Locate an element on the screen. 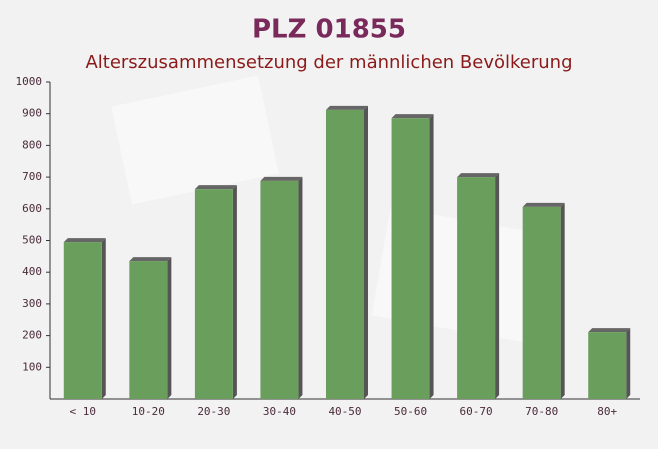  y-tick-label: 900 is located at coordinates (32, 113).